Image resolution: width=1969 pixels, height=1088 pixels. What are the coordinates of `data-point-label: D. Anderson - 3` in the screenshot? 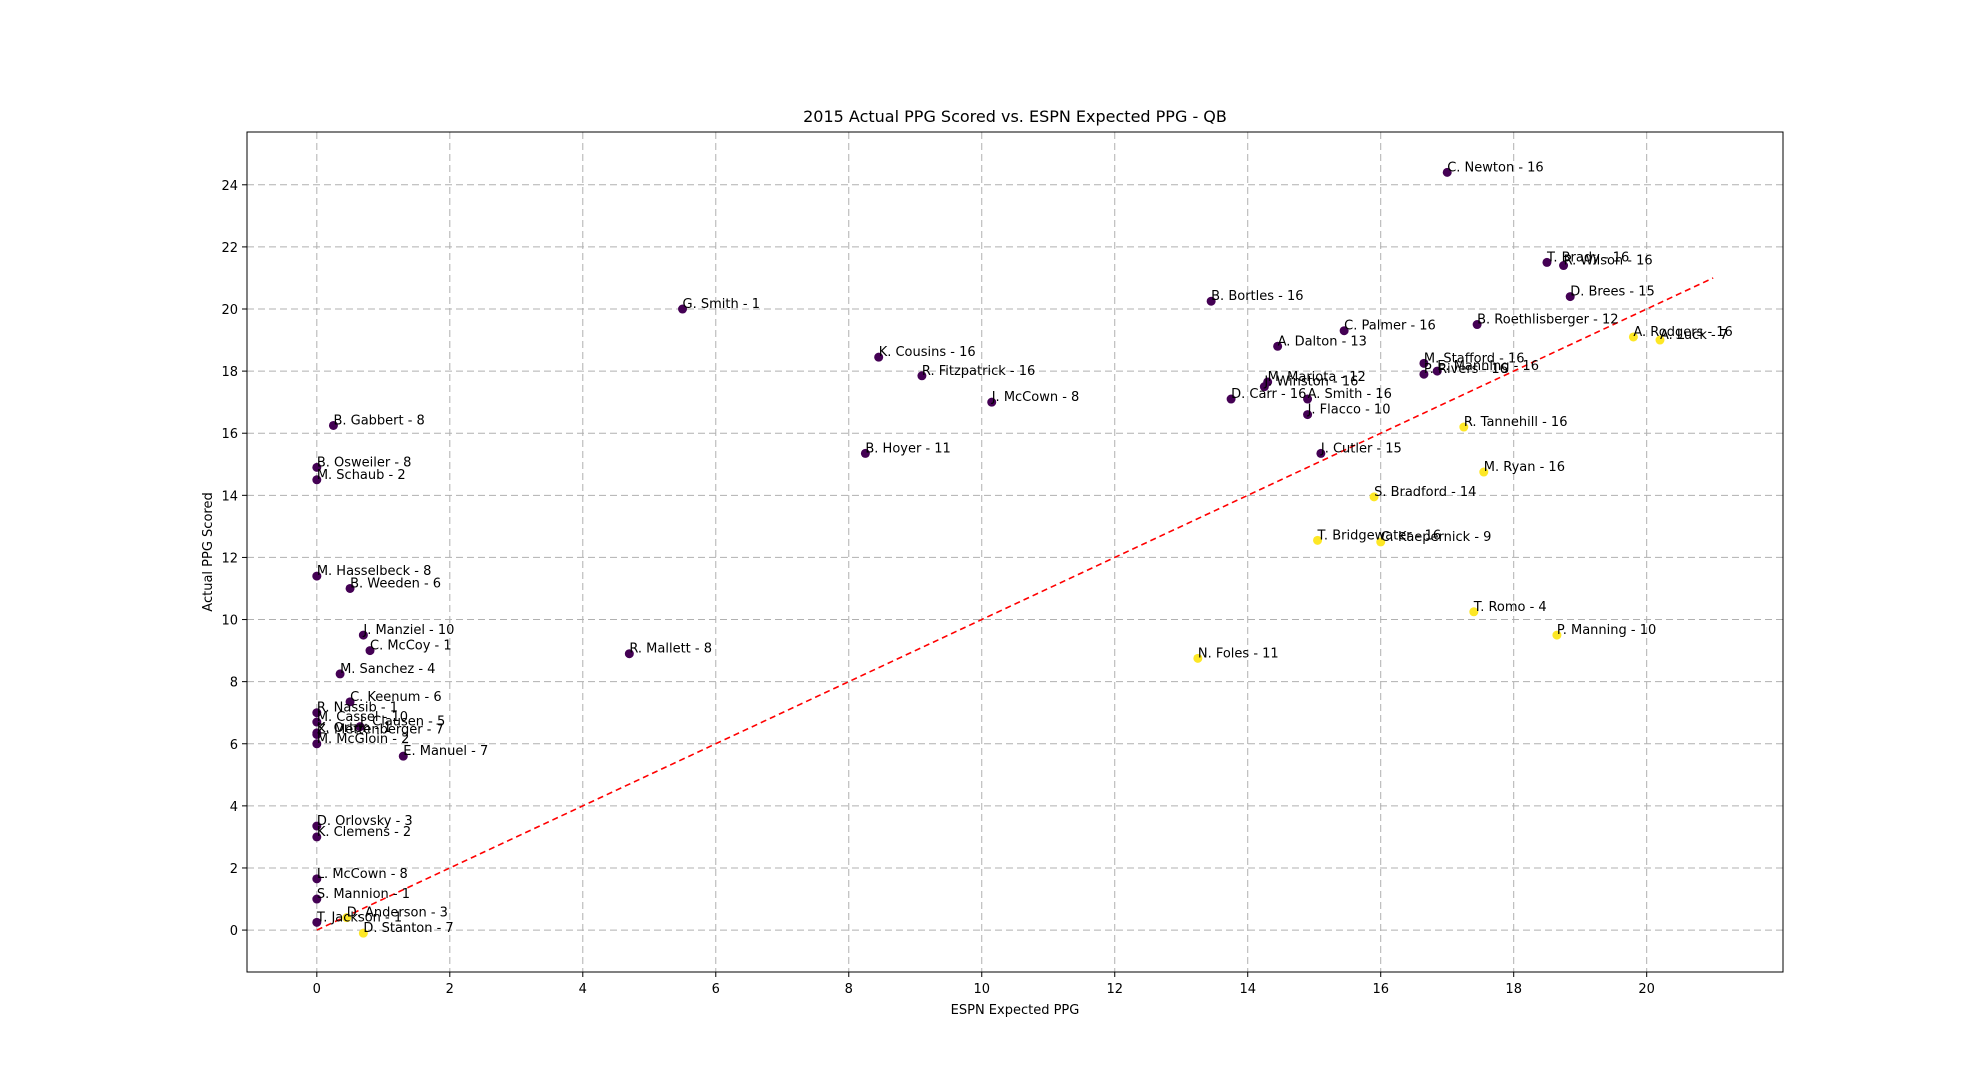 It's located at (397, 913).